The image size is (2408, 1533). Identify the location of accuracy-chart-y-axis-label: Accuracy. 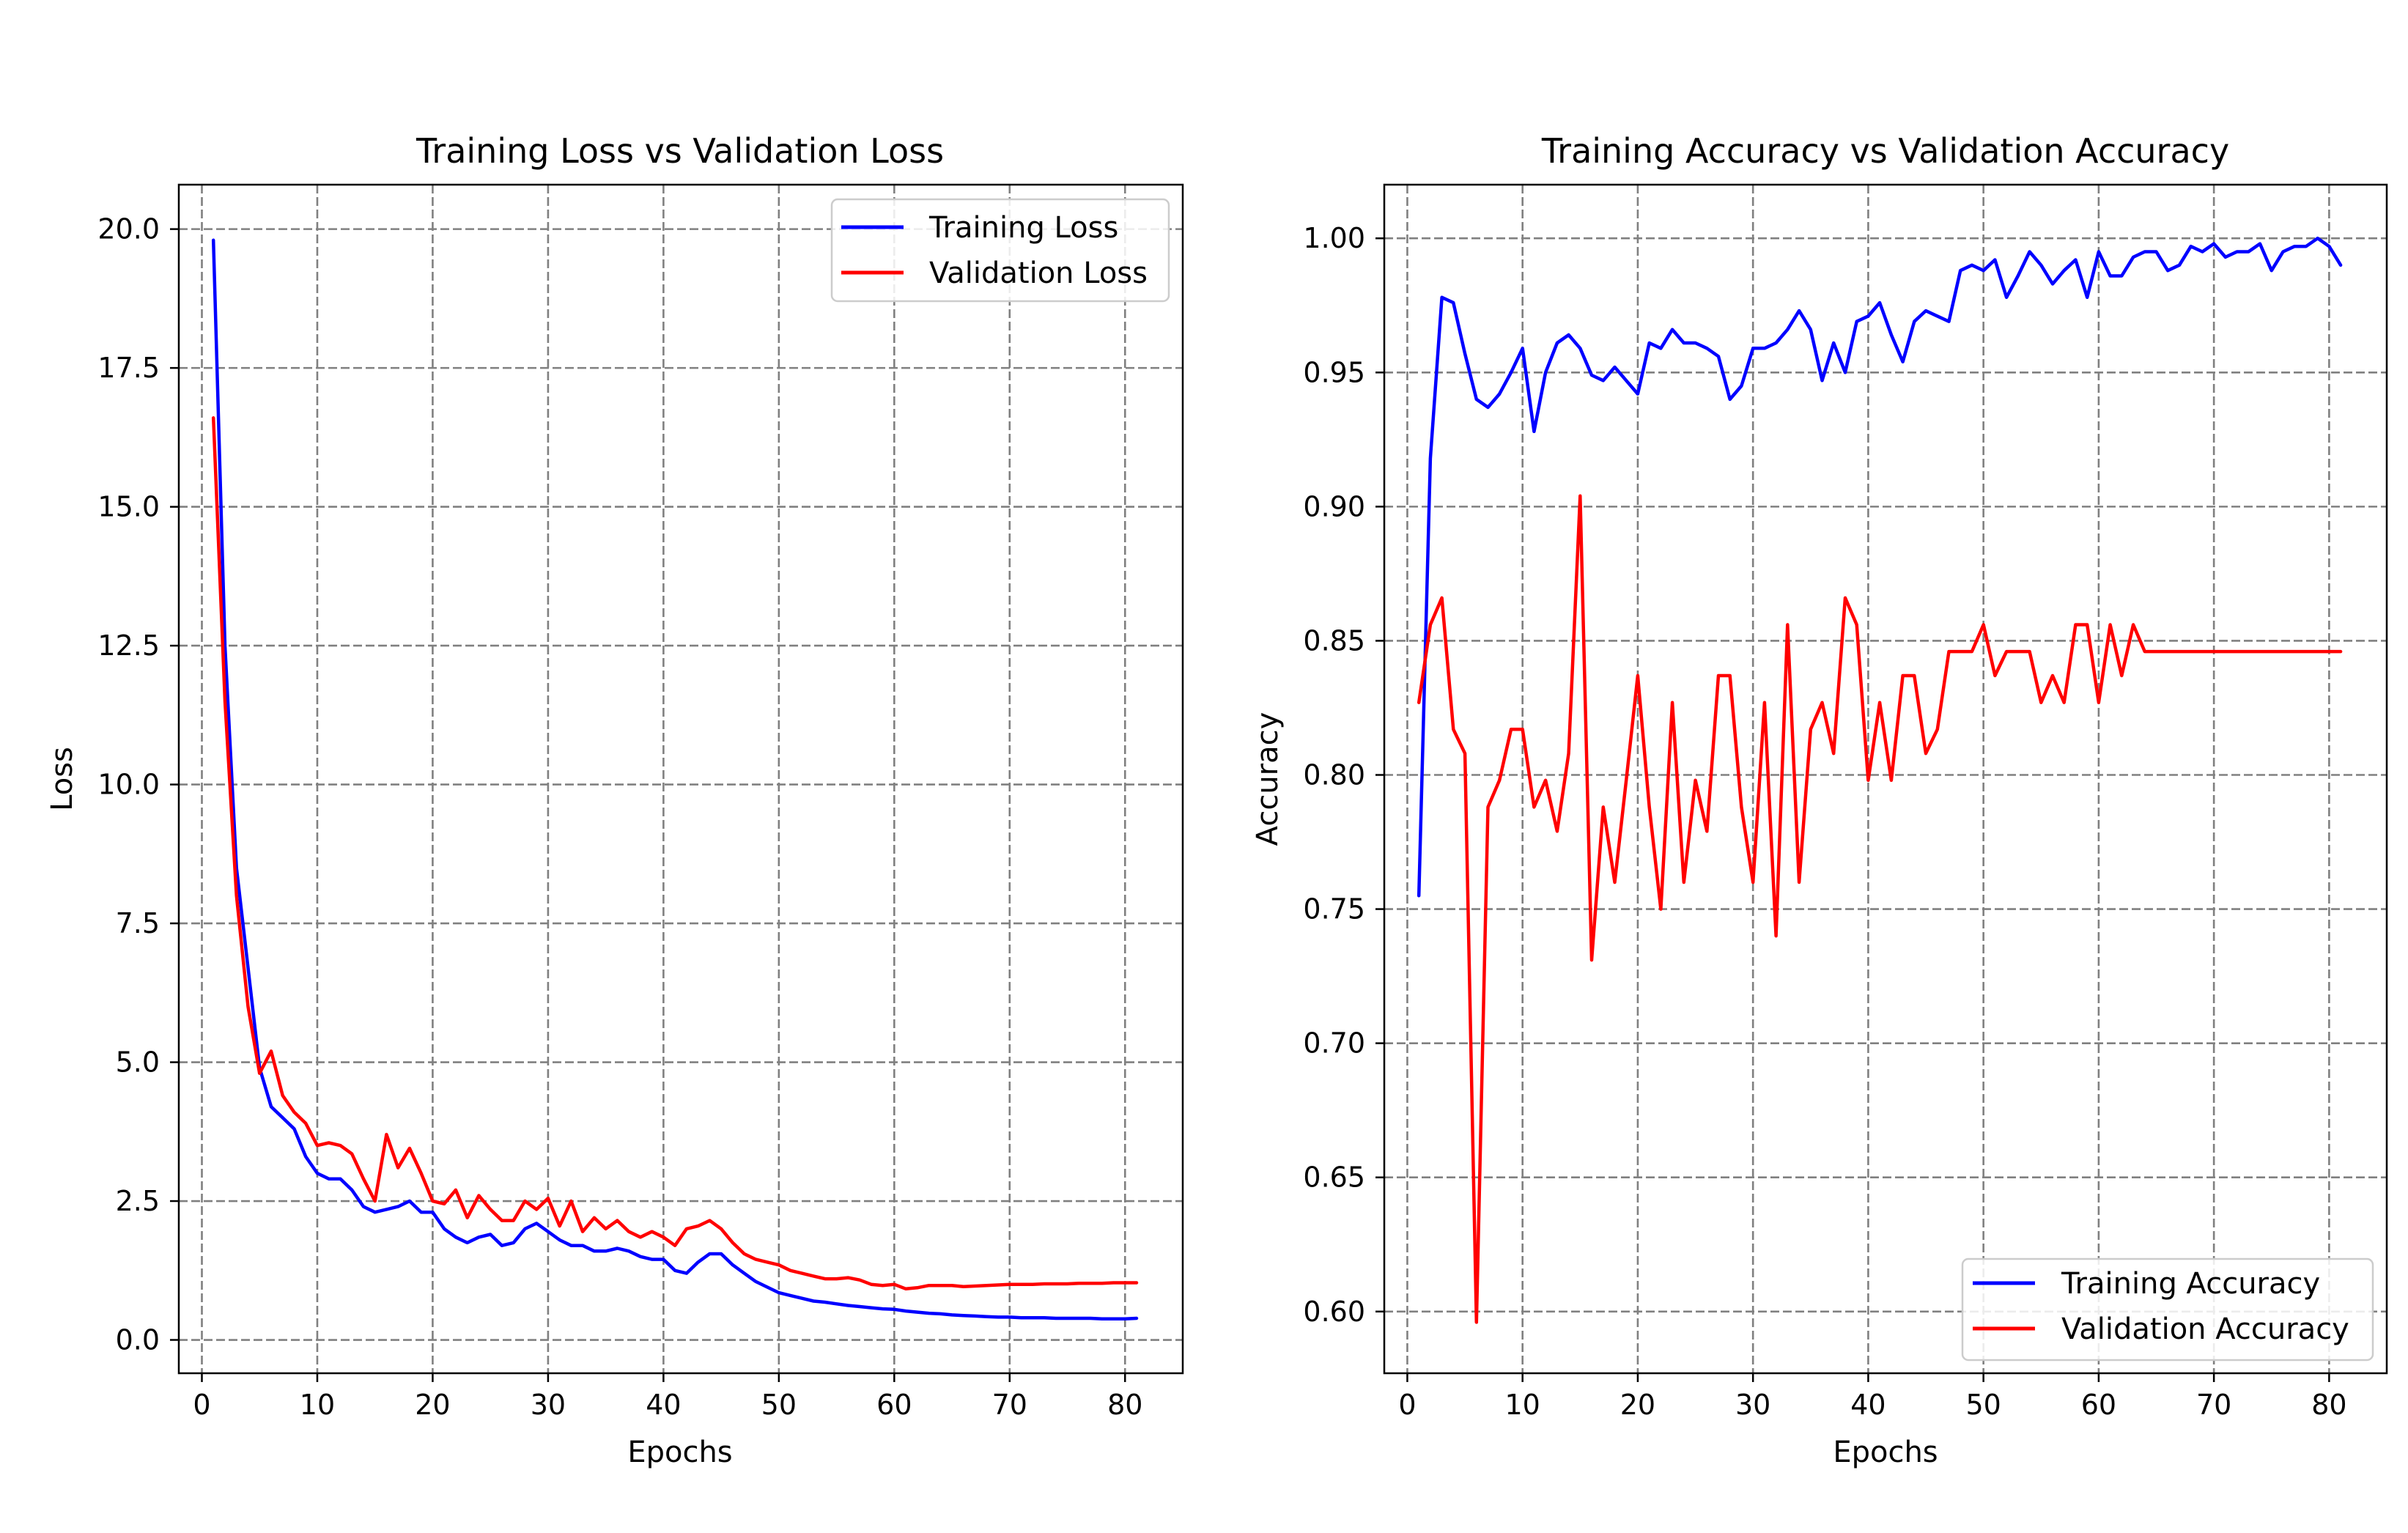
(1268, 779).